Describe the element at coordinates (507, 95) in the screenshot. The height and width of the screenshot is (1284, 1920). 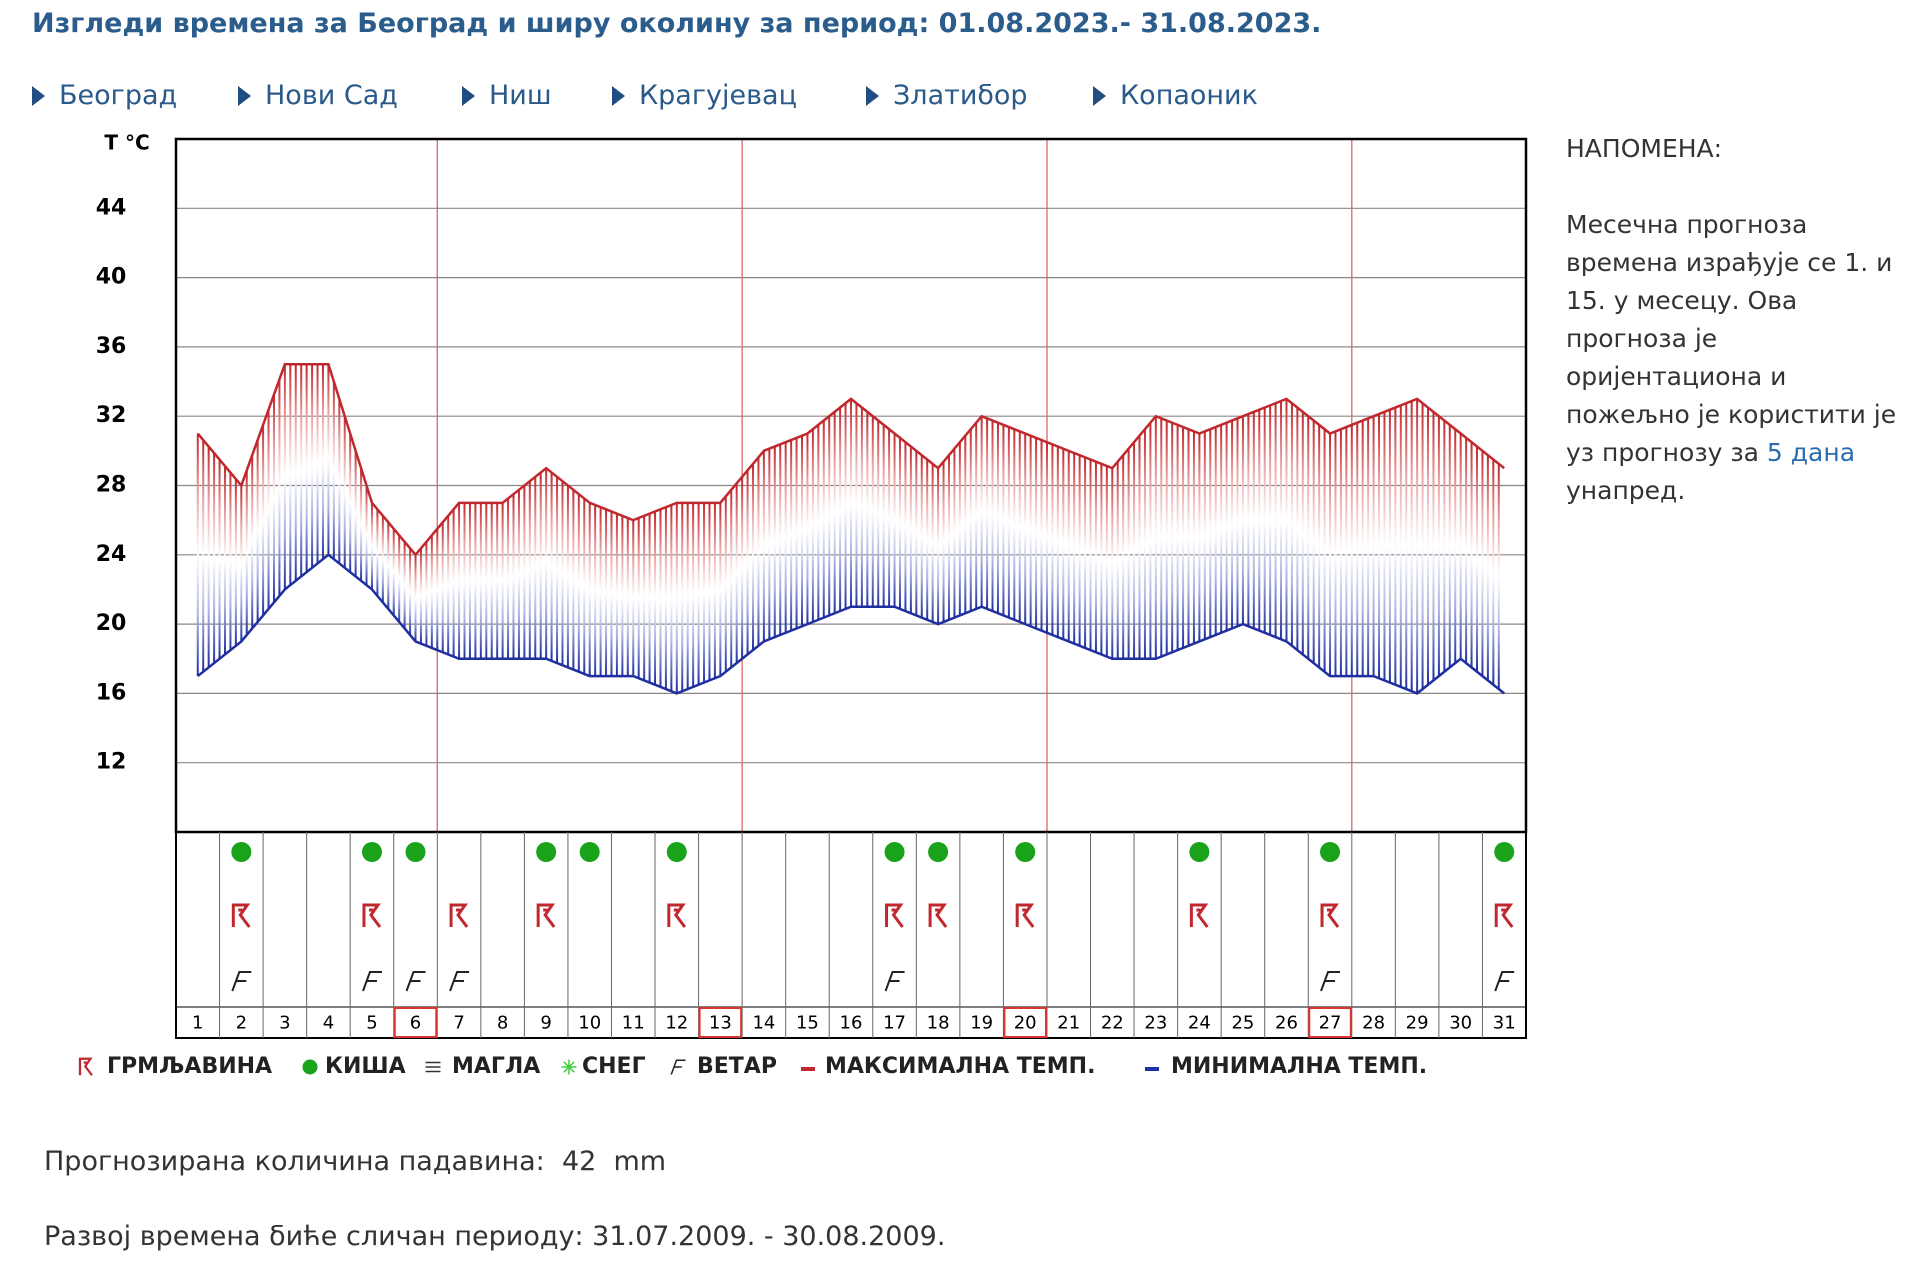
I see `nav-link: Ниш` at that location.